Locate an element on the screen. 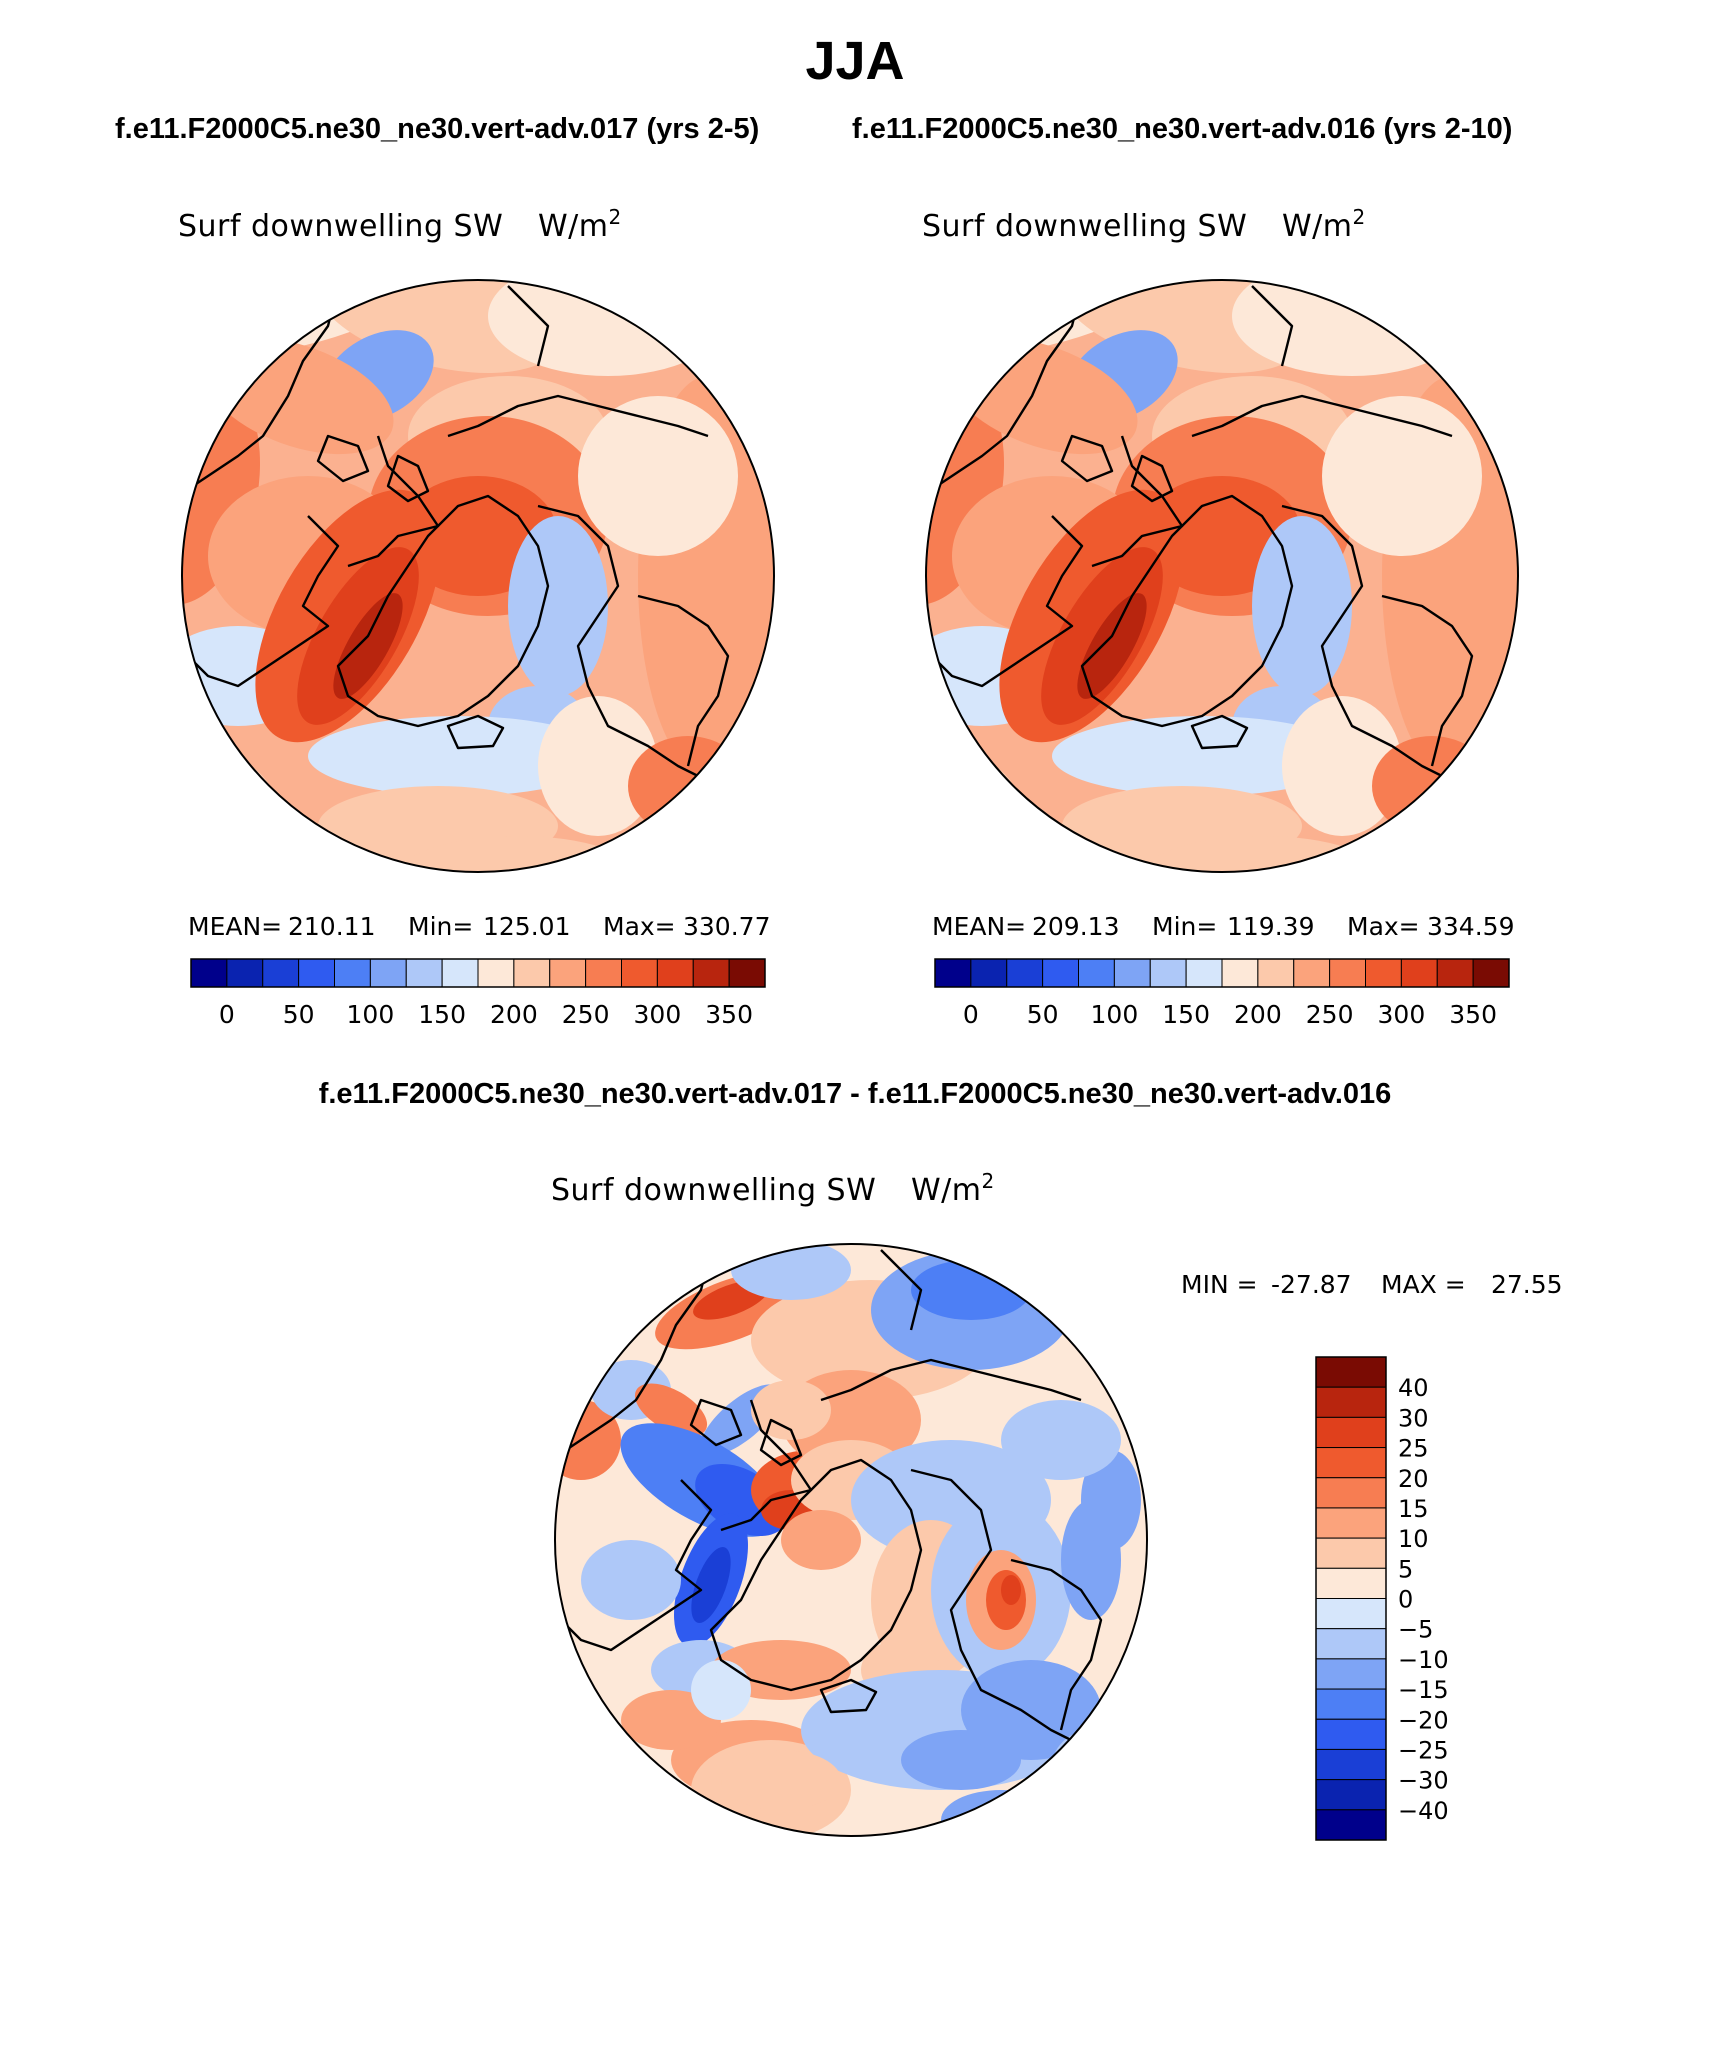 This screenshot has height=2061, width=1710. colorbar-tick-label: 250 is located at coordinates (586, 1014).